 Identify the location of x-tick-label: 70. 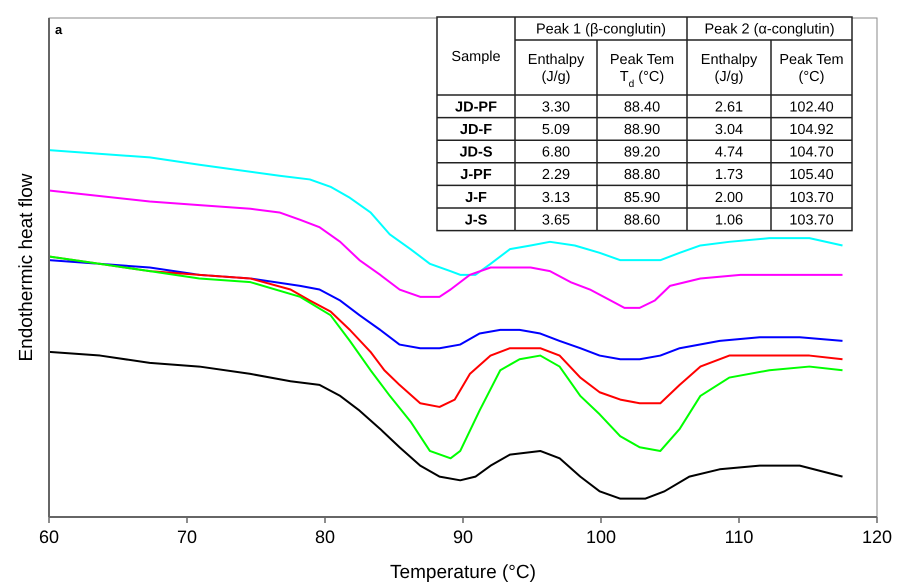
(187, 537).